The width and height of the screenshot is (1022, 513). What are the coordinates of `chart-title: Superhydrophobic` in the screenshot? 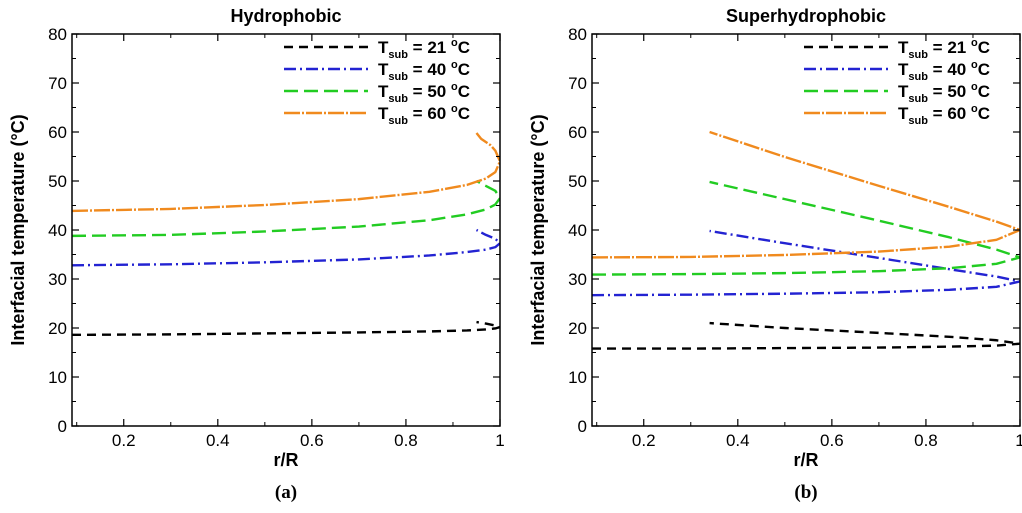 It's located at (806, 16).